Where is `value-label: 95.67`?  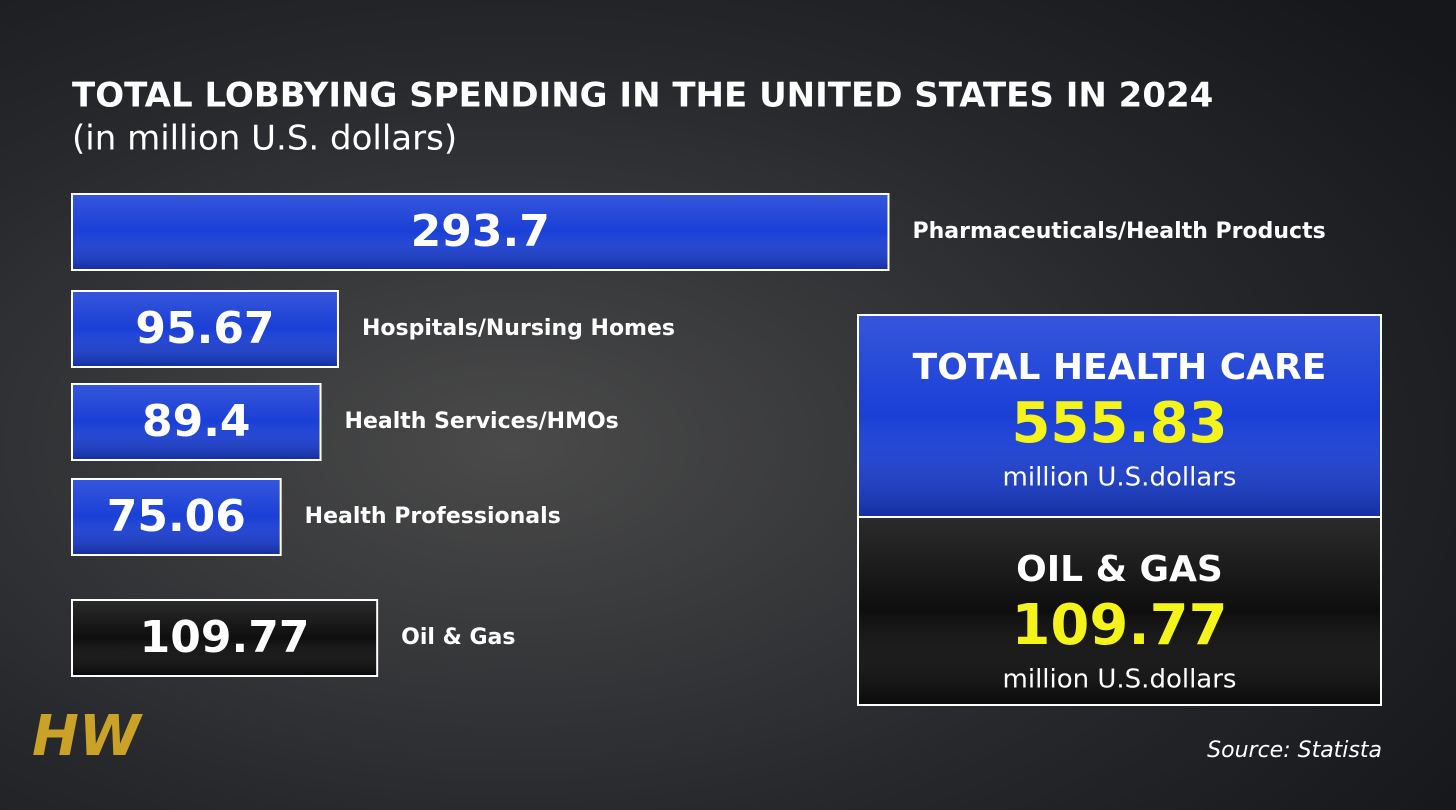
value-label: 95.67 is located at coordinates (204, 328).